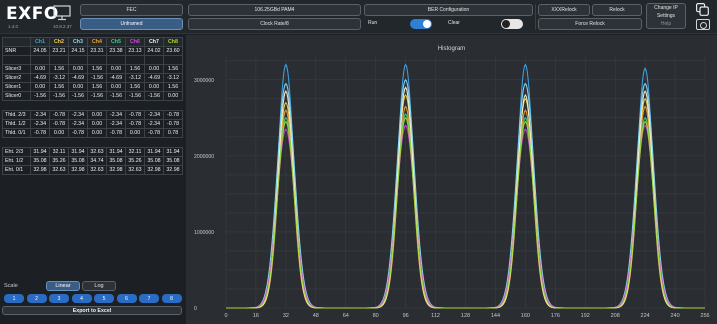  What do you see at coordinates (59, 298) in the screenshot?
I see `channel-button-3: 3` at bounding box center [59, 298].